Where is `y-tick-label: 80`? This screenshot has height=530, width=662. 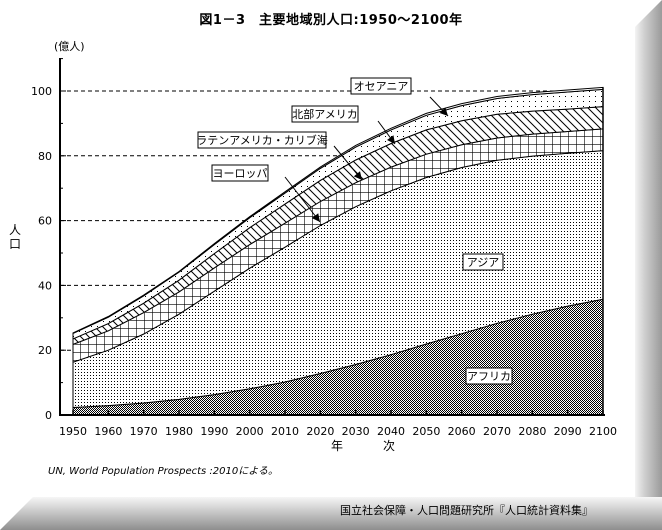
y-tick-label: 80 is located at coordinates (45, 156).